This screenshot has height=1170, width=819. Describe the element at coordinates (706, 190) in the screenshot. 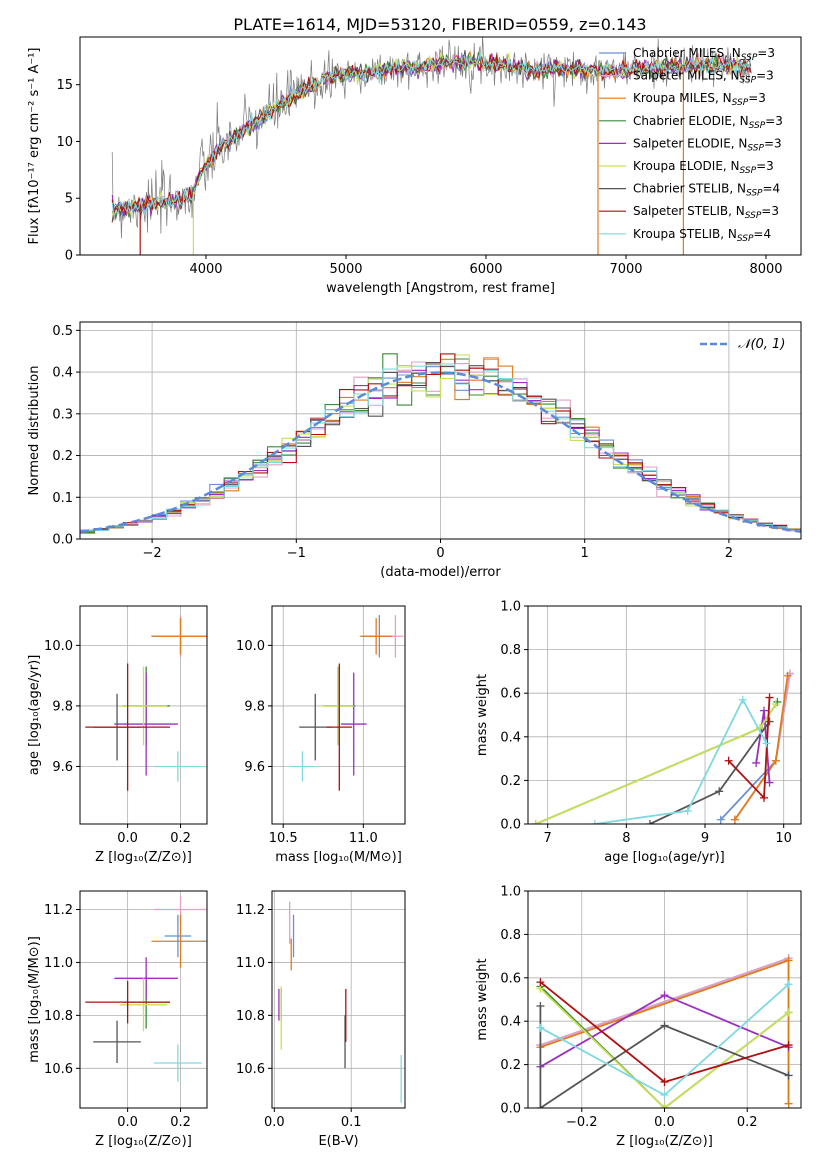

I see `legend-entry: Chabrier STELIB, NSSP=4` at that location.